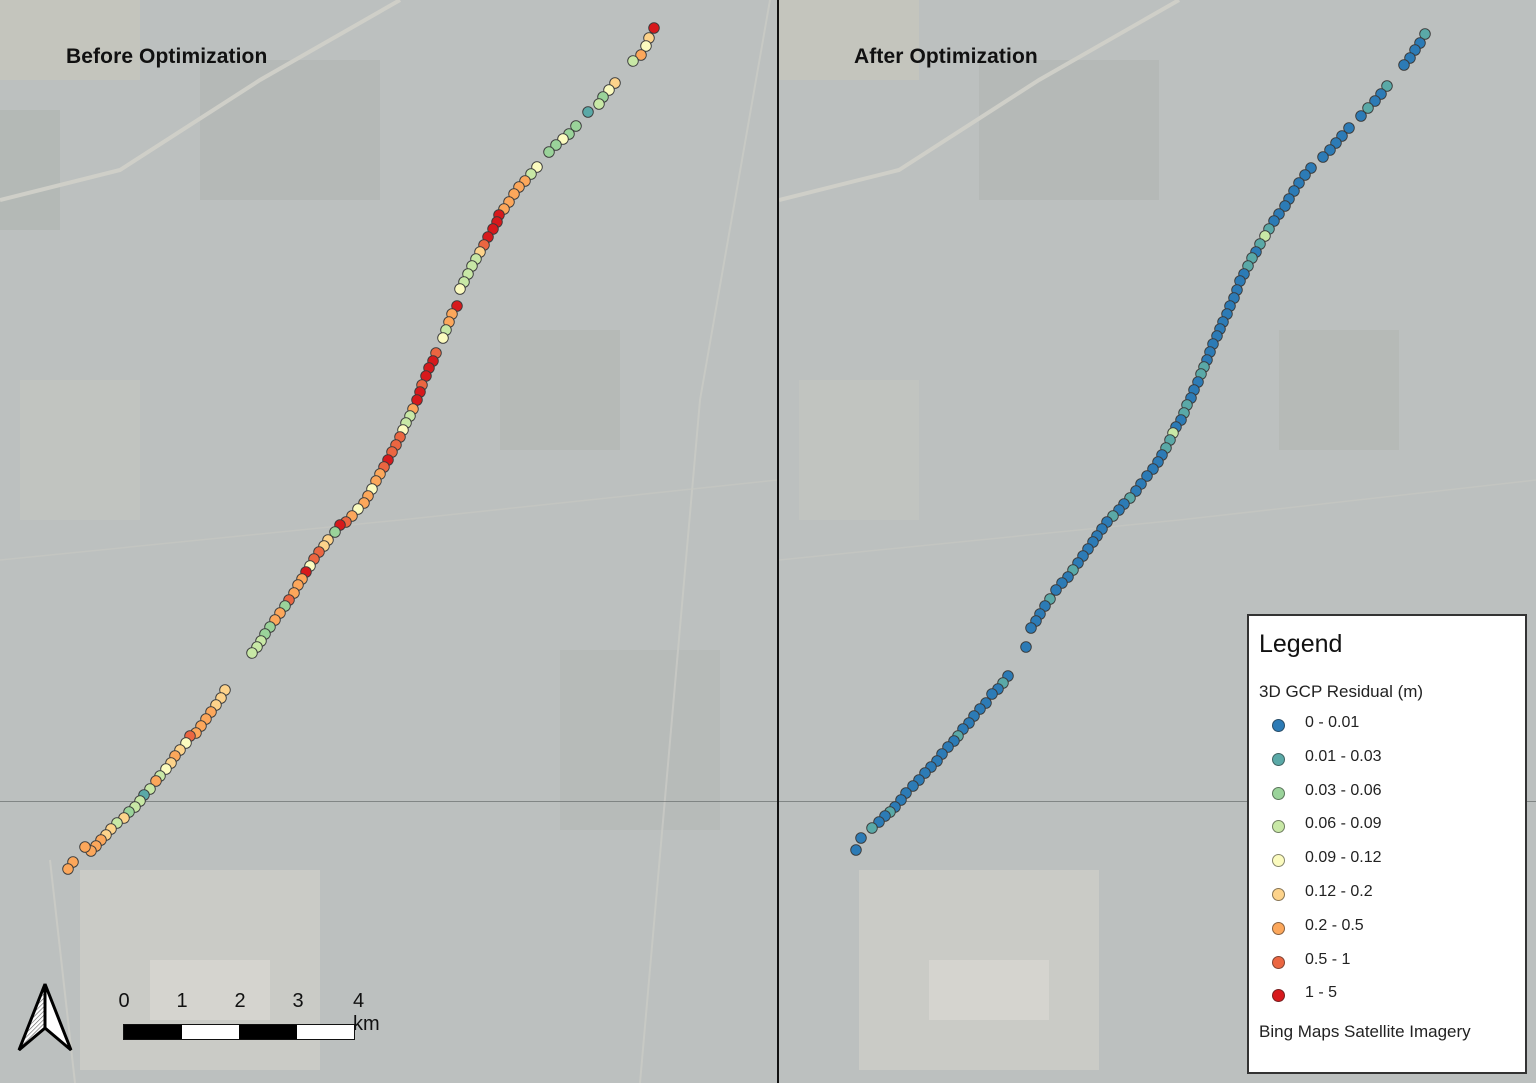  What do you see at coordinates (167, 56) in the screenshot?
I see `panel-title-before: Before Optimization` at bounding box center [167, 56].